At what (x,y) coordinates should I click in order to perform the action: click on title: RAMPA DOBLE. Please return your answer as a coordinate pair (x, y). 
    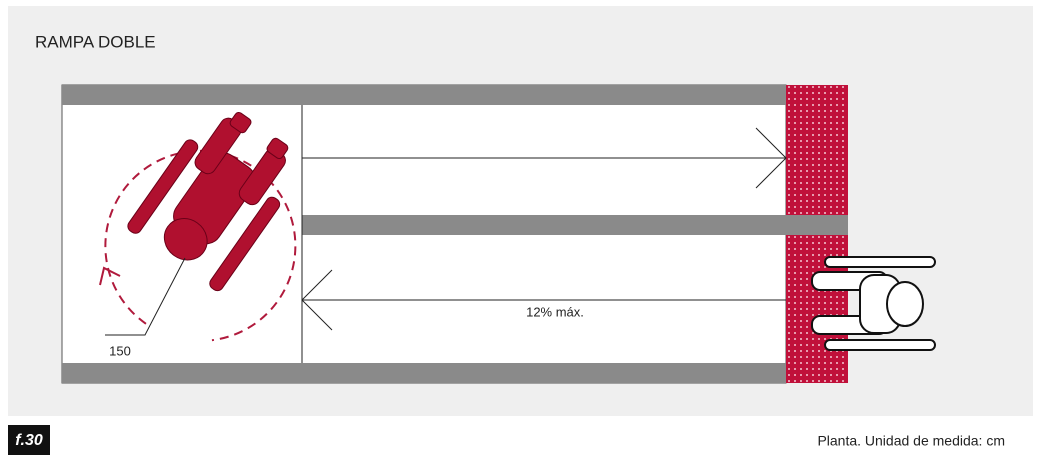
    Looking at the image, I should click on (95, 41).